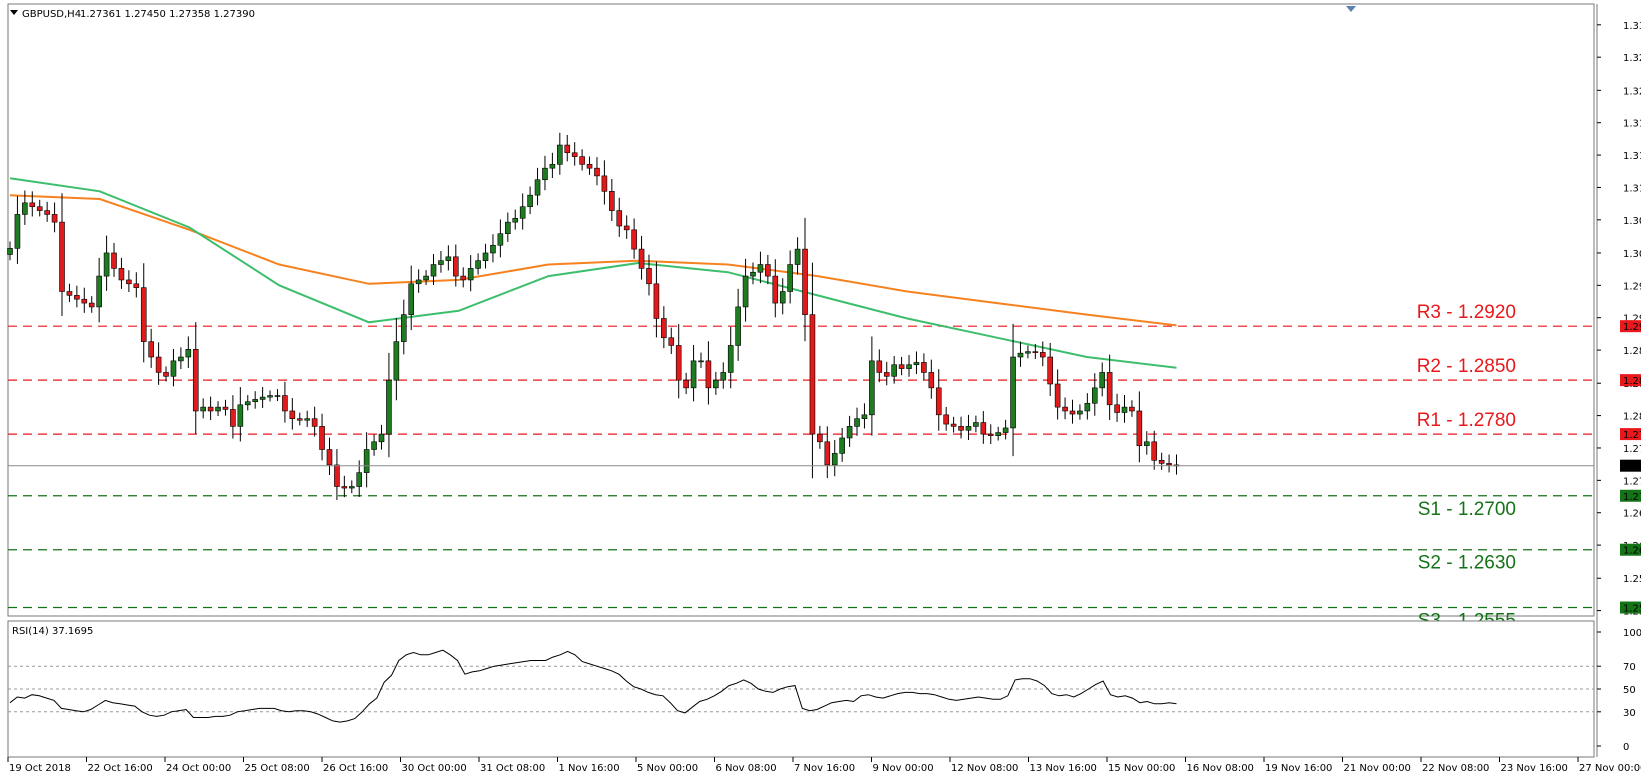  What do you see at coordinates (1632, 254) in the screenshot?
I see `y-tick-label: 1.30150` at bounding box center [1632, 254].